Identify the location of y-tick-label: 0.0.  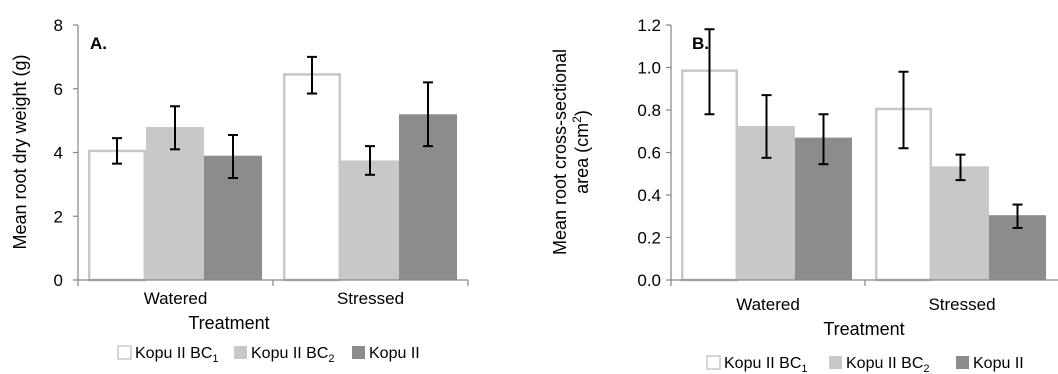
(649, 280).